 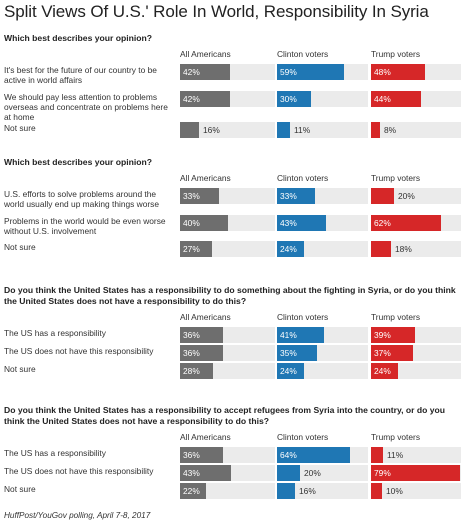 I want to click on data-label: 42%, so click(x=191, y=72).